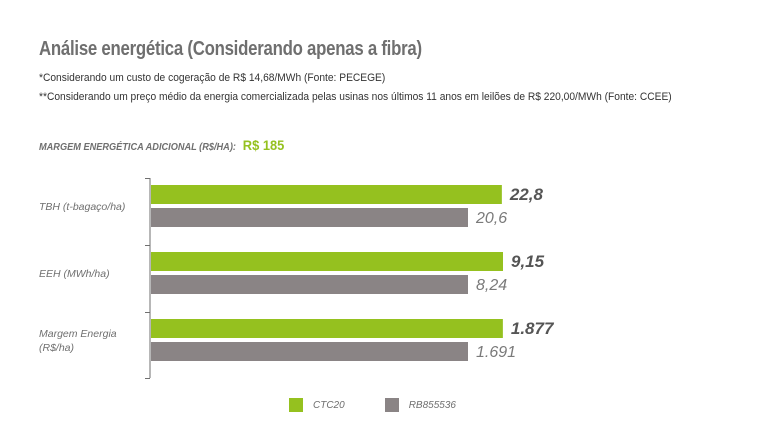  I want to click on category-label: Margem Energia, so click(78, 334).